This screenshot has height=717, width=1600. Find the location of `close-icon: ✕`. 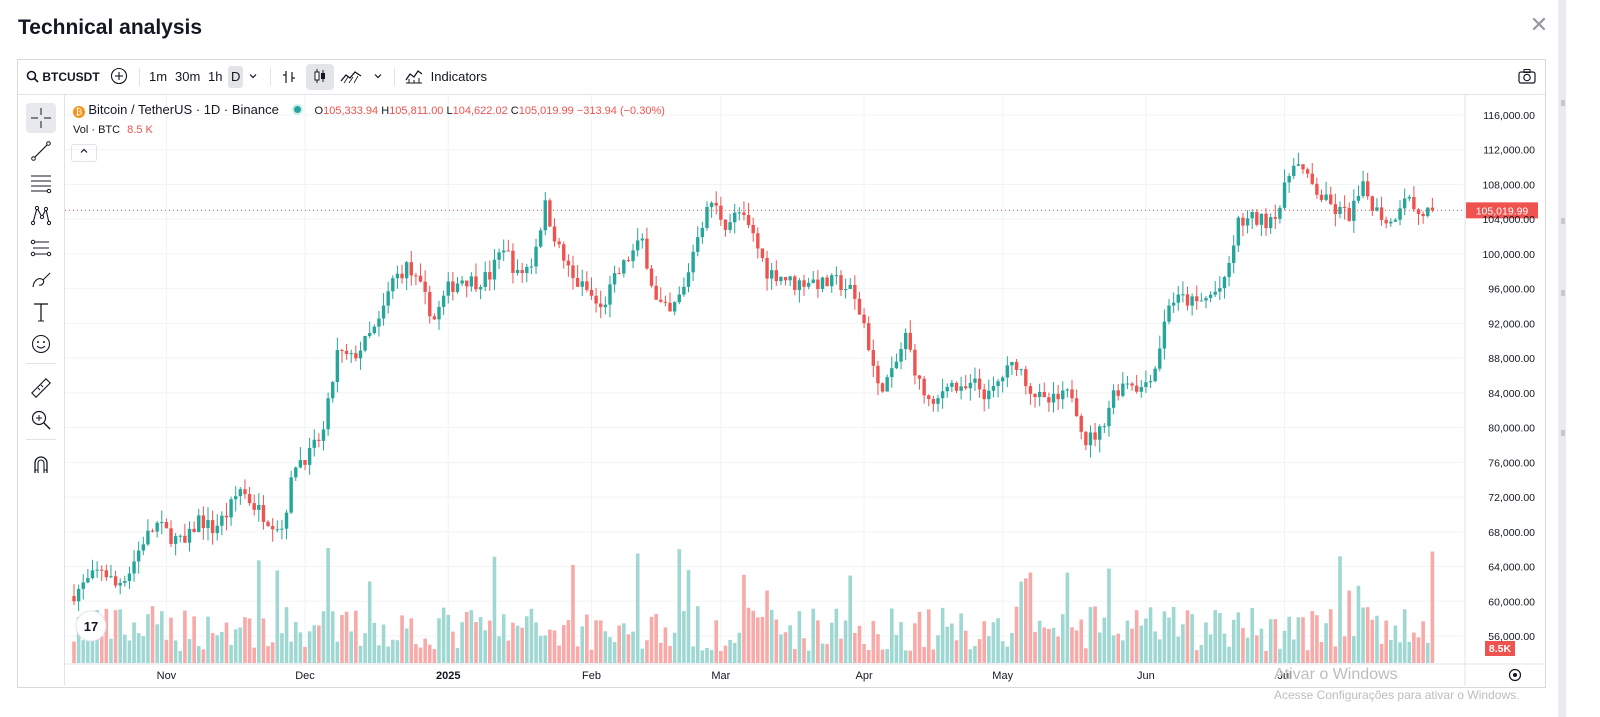

close-icon: ✕ is located at coordinates (1539, 24).